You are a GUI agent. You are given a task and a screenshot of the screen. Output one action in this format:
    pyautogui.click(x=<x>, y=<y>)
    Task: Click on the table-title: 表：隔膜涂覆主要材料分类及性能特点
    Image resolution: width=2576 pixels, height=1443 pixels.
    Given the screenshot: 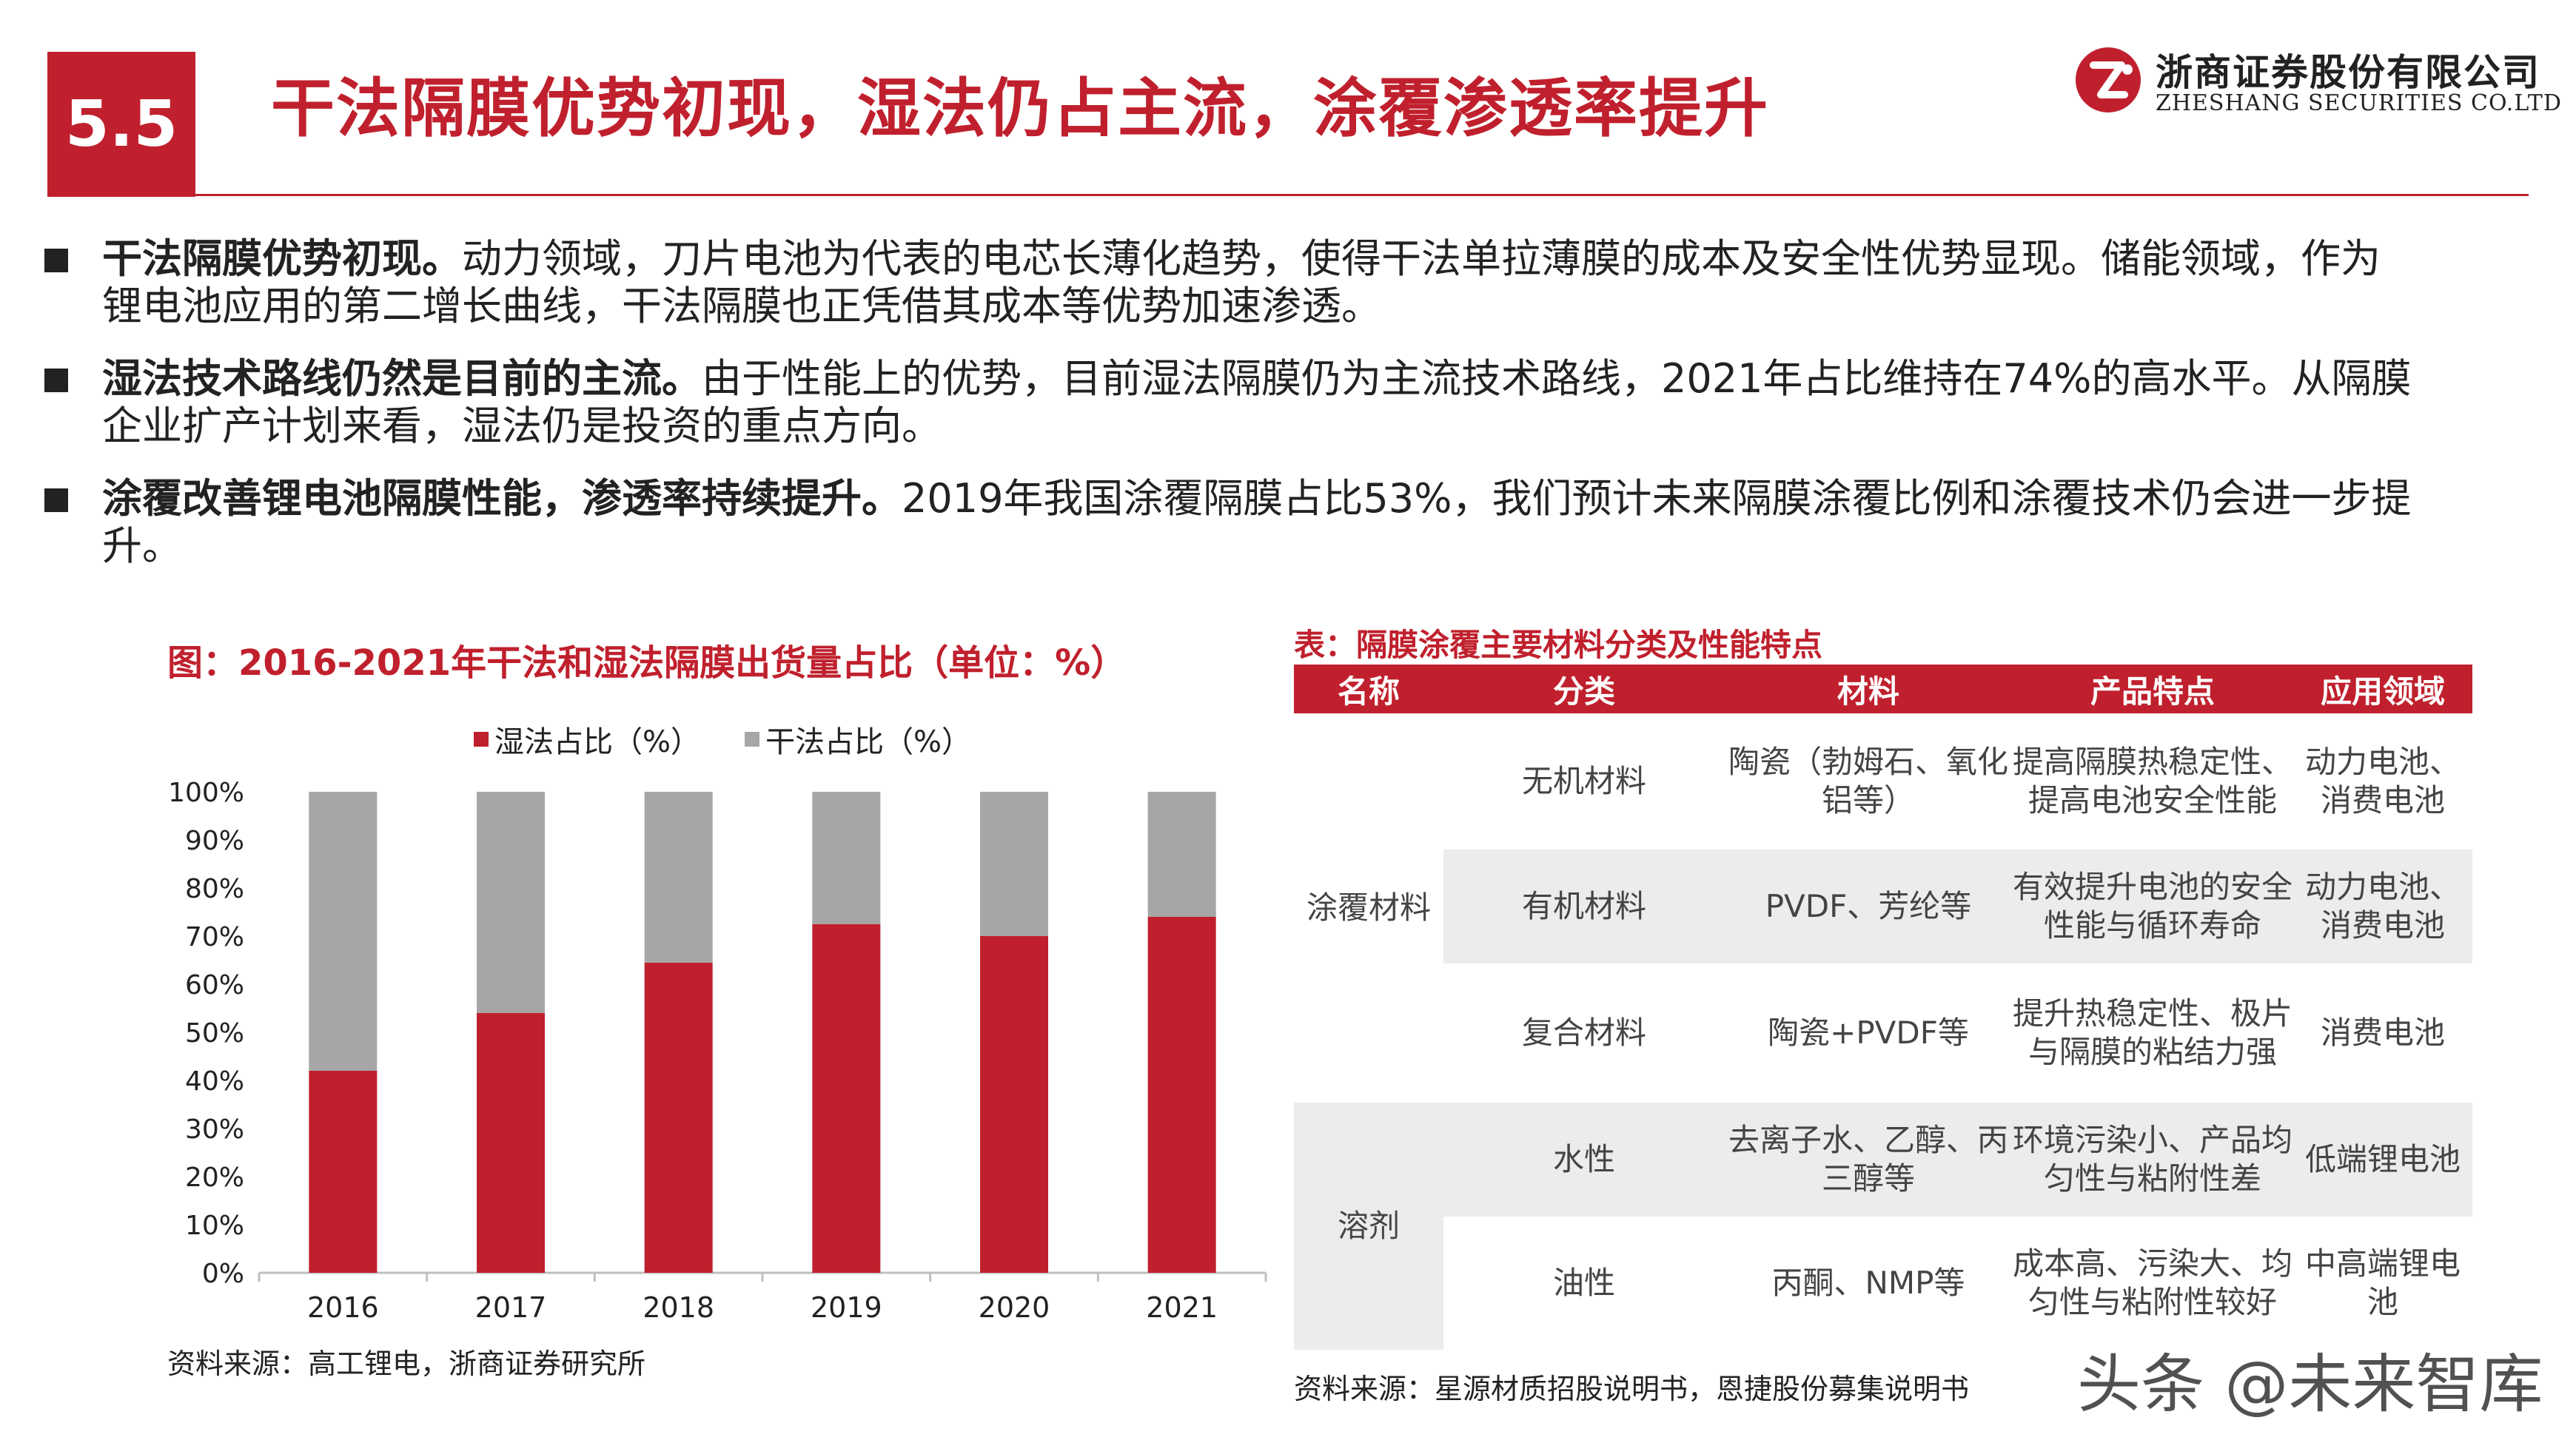 What is the action you would take?
    pyautogui.click(x=1558, y=645)
    